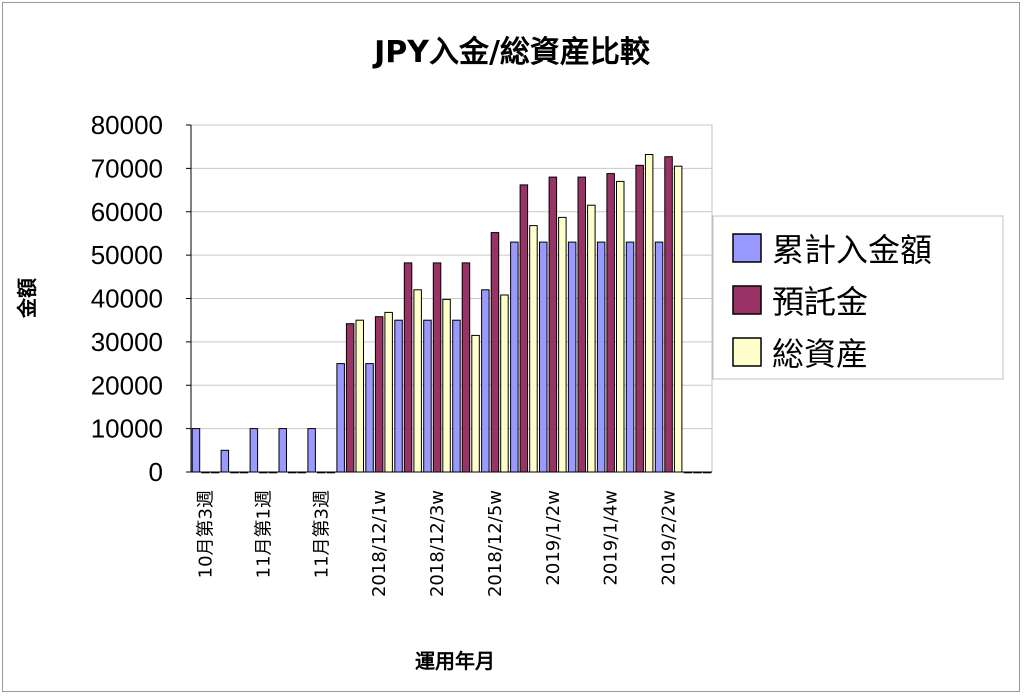 Image resolution: width=1024 pixels, height=696 pixels. Describe the element at coordinates (127, 299) in the screenshot. I see `y-tick-label: 40000` at that location.